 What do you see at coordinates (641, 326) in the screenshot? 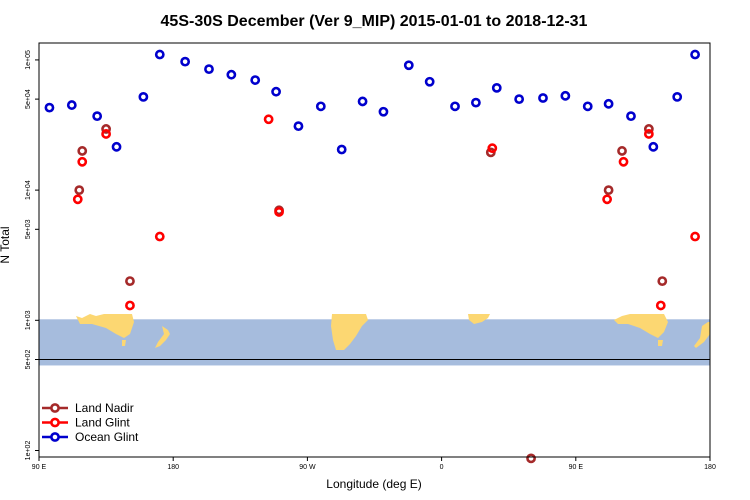
I see `land-australia-right` at bounding box center [641, 326].